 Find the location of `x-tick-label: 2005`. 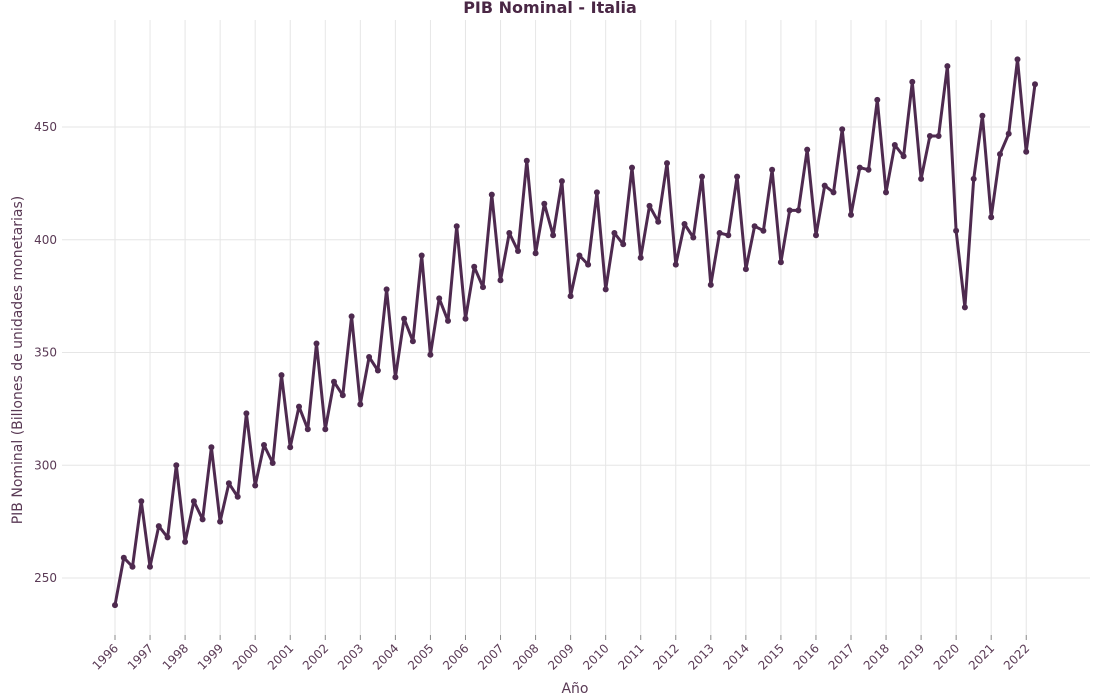

x-tick-label: 2005 is located at coordinates (420, 656).